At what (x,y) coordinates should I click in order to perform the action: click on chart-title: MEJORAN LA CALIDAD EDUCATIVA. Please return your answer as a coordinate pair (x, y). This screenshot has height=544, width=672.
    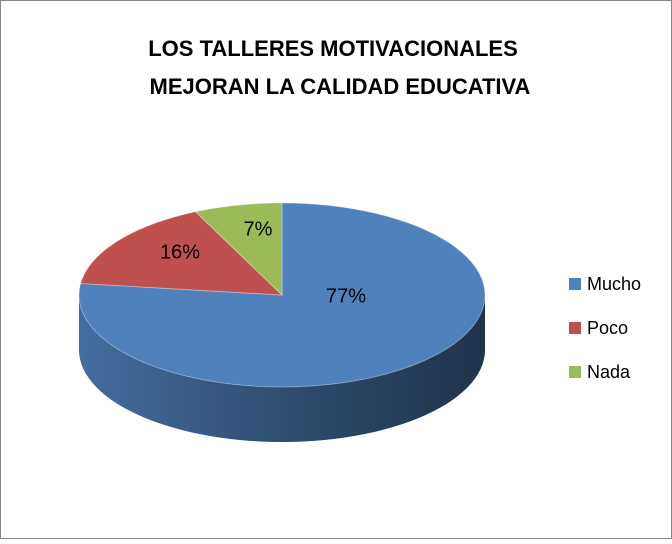
    Looking at the image, I should click on (340, 86).